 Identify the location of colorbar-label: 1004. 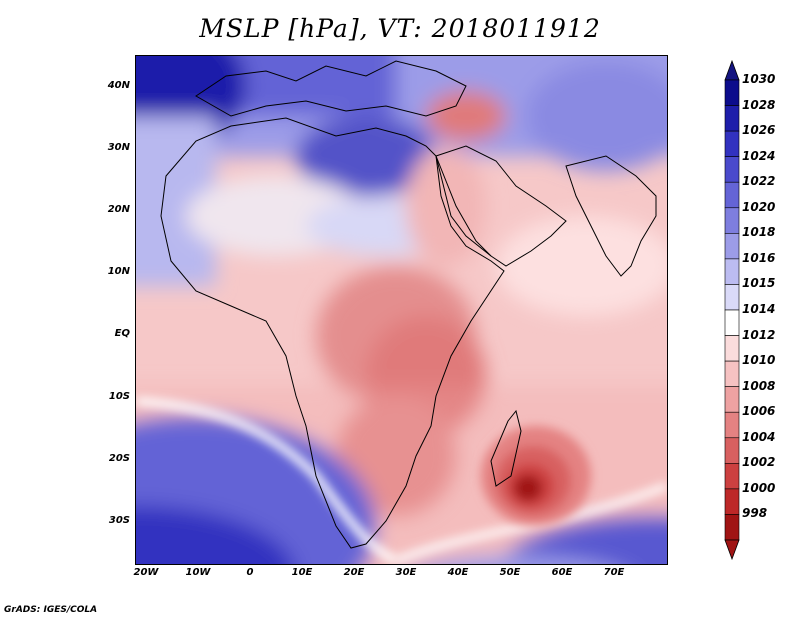
(759, 436).